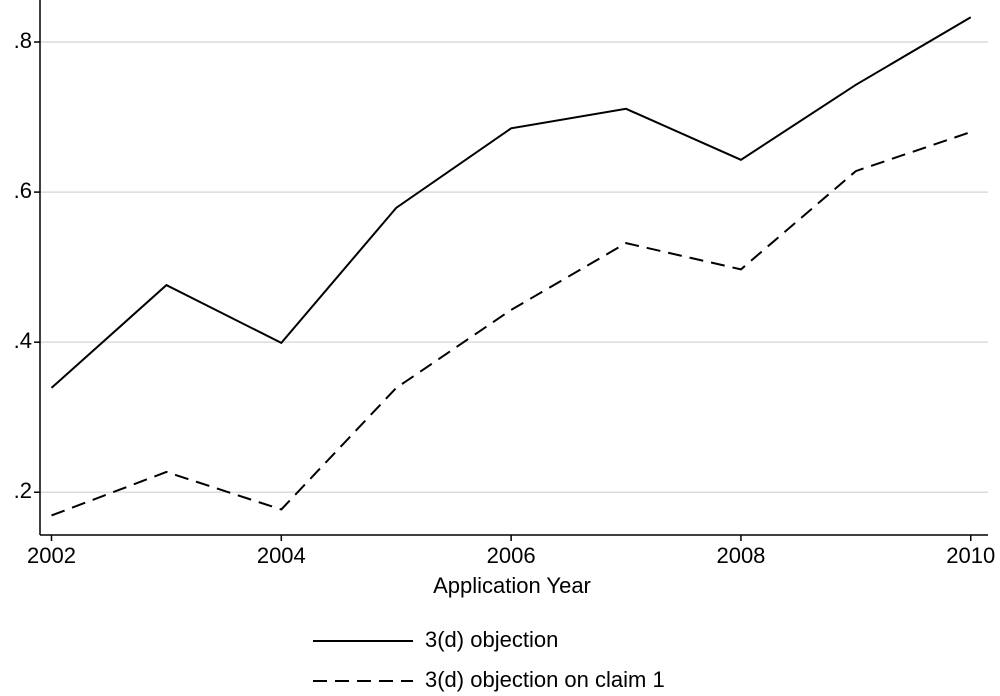 The width and height of the screenshot is (1000, 696). Describe the element at coordinates (23, 340) in the screenshot. I see `y-tick-label: .4` at that location.